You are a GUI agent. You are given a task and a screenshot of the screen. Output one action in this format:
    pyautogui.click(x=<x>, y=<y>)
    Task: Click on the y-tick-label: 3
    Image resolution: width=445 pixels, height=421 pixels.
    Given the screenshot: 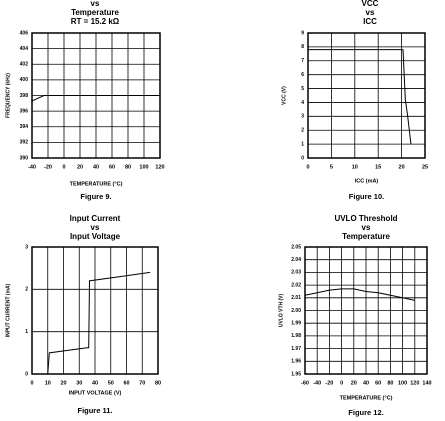 What is the action you would take?
    pyautogui.click(x=26, y=247)
    